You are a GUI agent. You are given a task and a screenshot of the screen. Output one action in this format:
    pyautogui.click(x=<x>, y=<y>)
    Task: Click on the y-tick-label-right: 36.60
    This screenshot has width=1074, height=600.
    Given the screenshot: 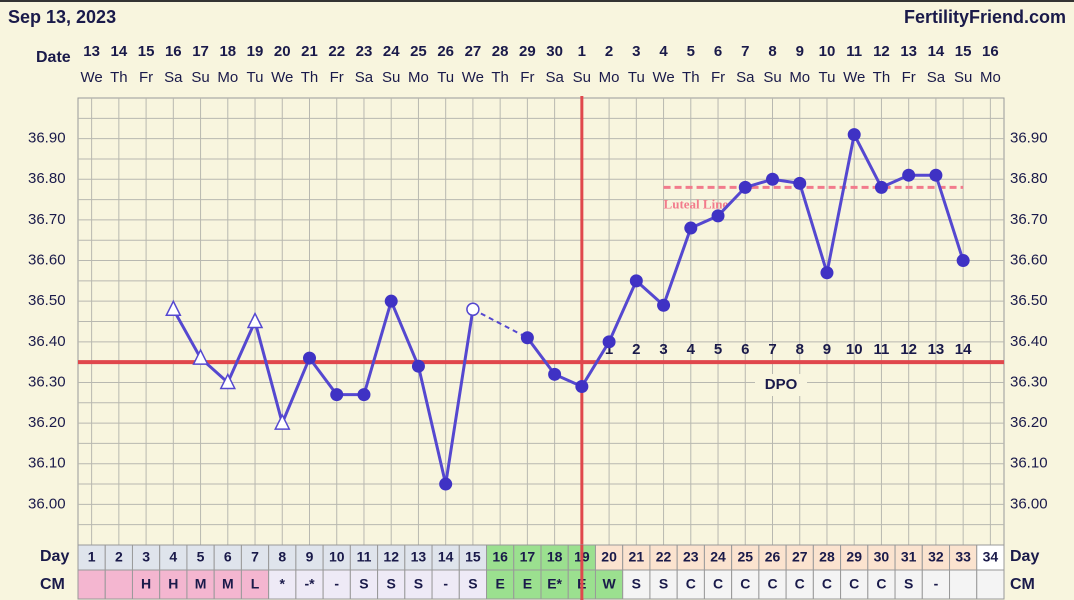 What is the action you would take?
    pyautogui.click(x=1029, y=260)
    